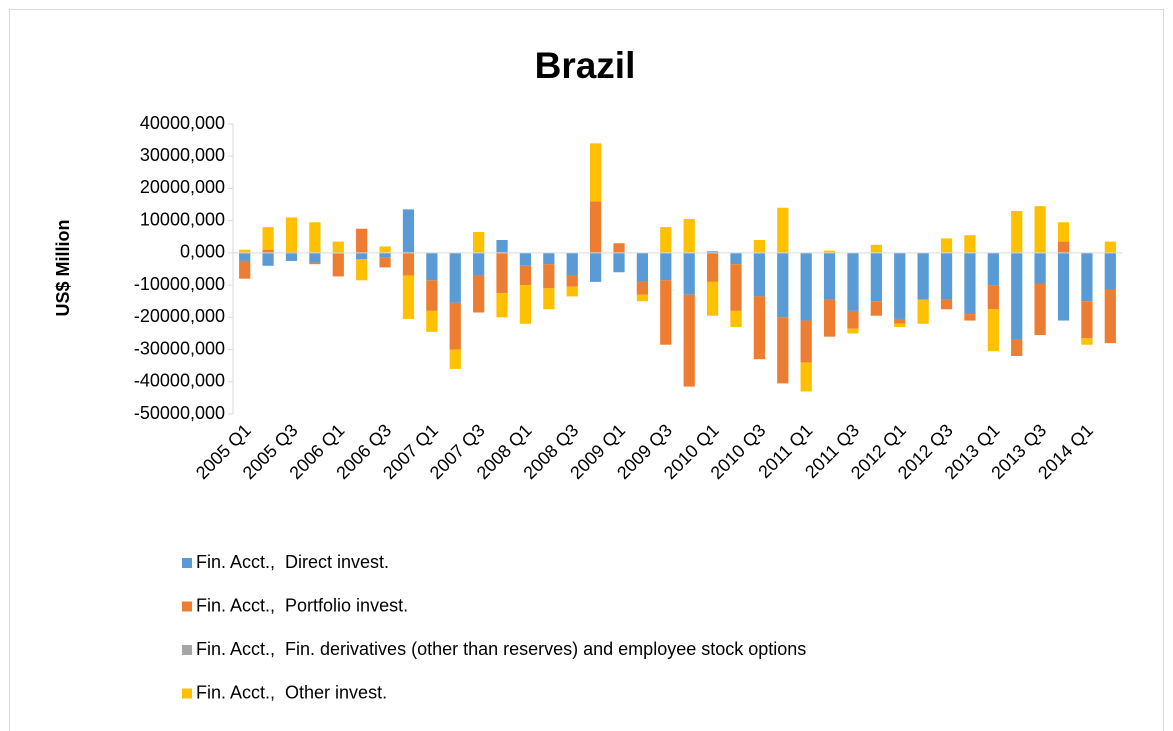  I want to click on y-tick-label: -40000,000, so click(179, 381).